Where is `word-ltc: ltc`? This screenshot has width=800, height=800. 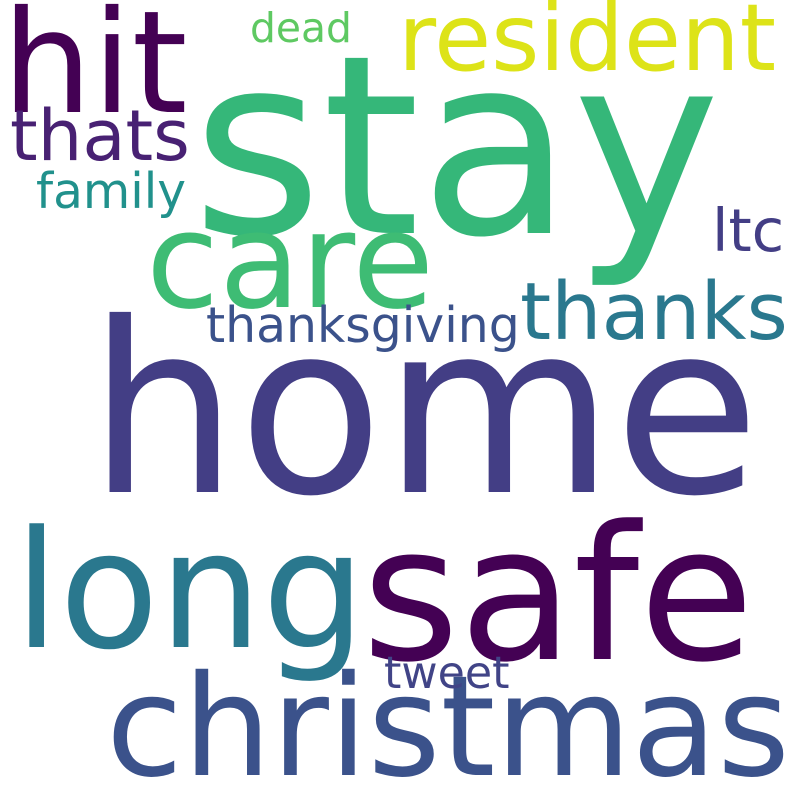 word-ltc: ltc is located at coordinates (748, 230).